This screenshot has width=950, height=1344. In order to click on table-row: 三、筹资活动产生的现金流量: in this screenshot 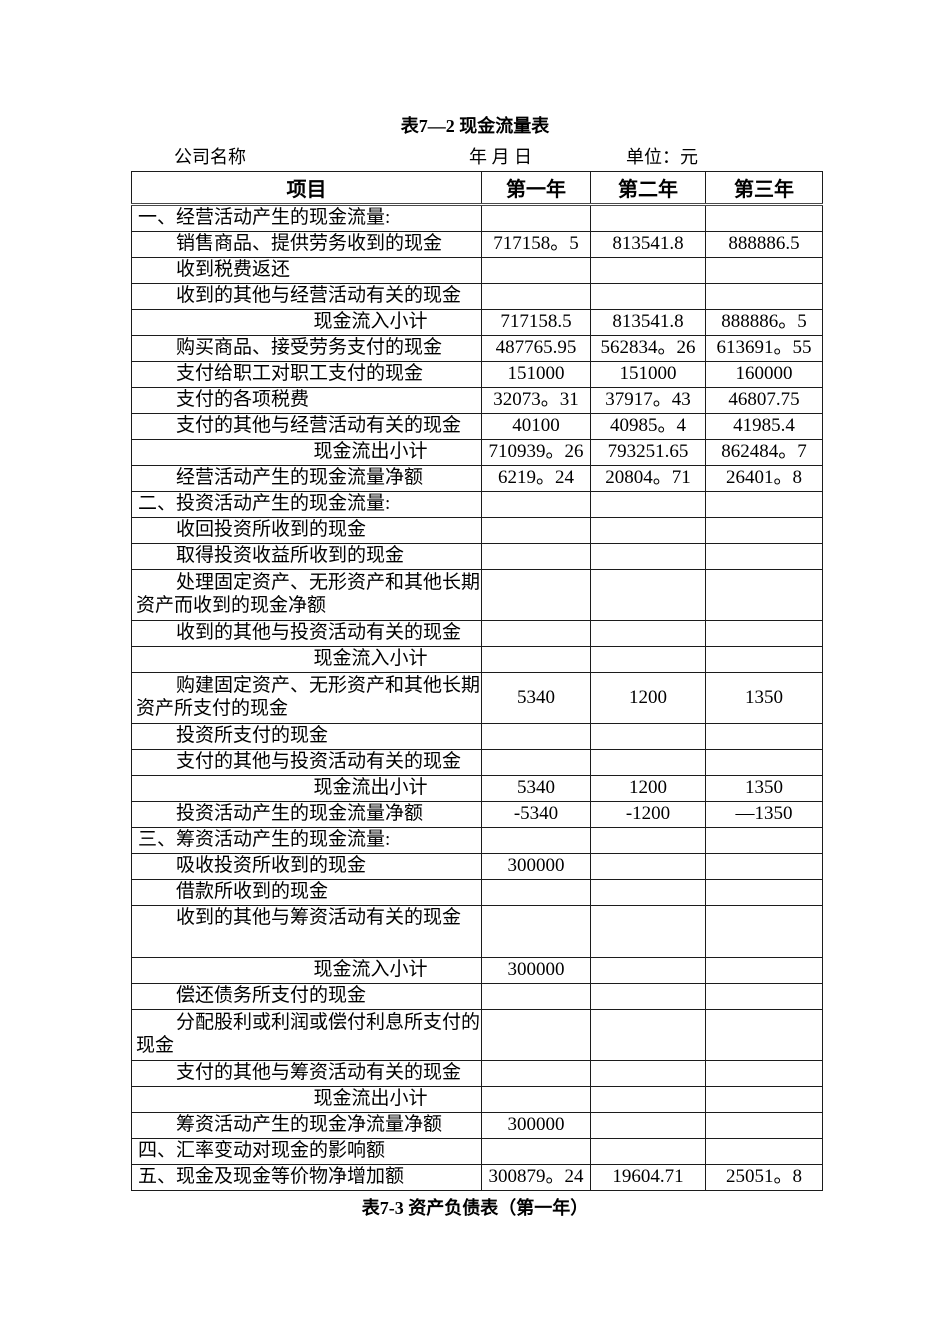, I will do `click(477, 840)`.